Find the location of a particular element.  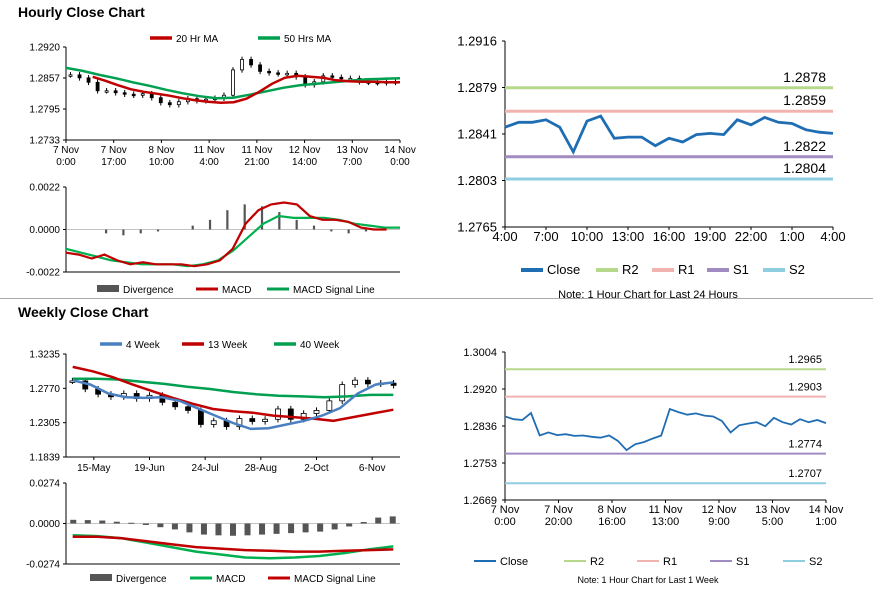

hourly-price-x-tick-label: 17:00 is located at coordinates (113, 162).